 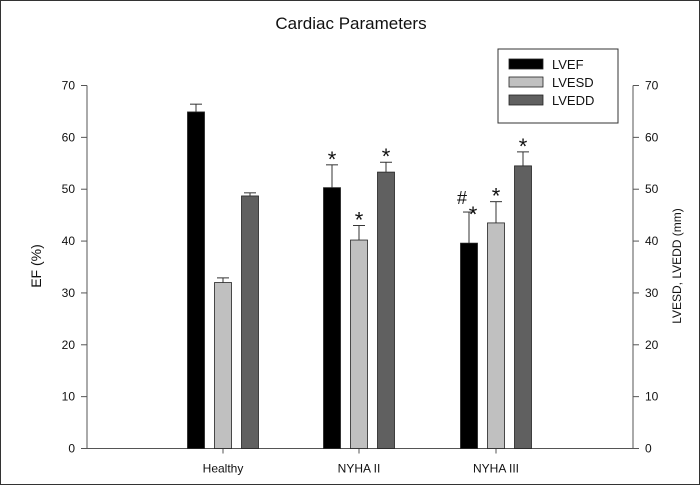 I want to click on legend-label-lvedd: LVEDD, so click(x=573, y=100).